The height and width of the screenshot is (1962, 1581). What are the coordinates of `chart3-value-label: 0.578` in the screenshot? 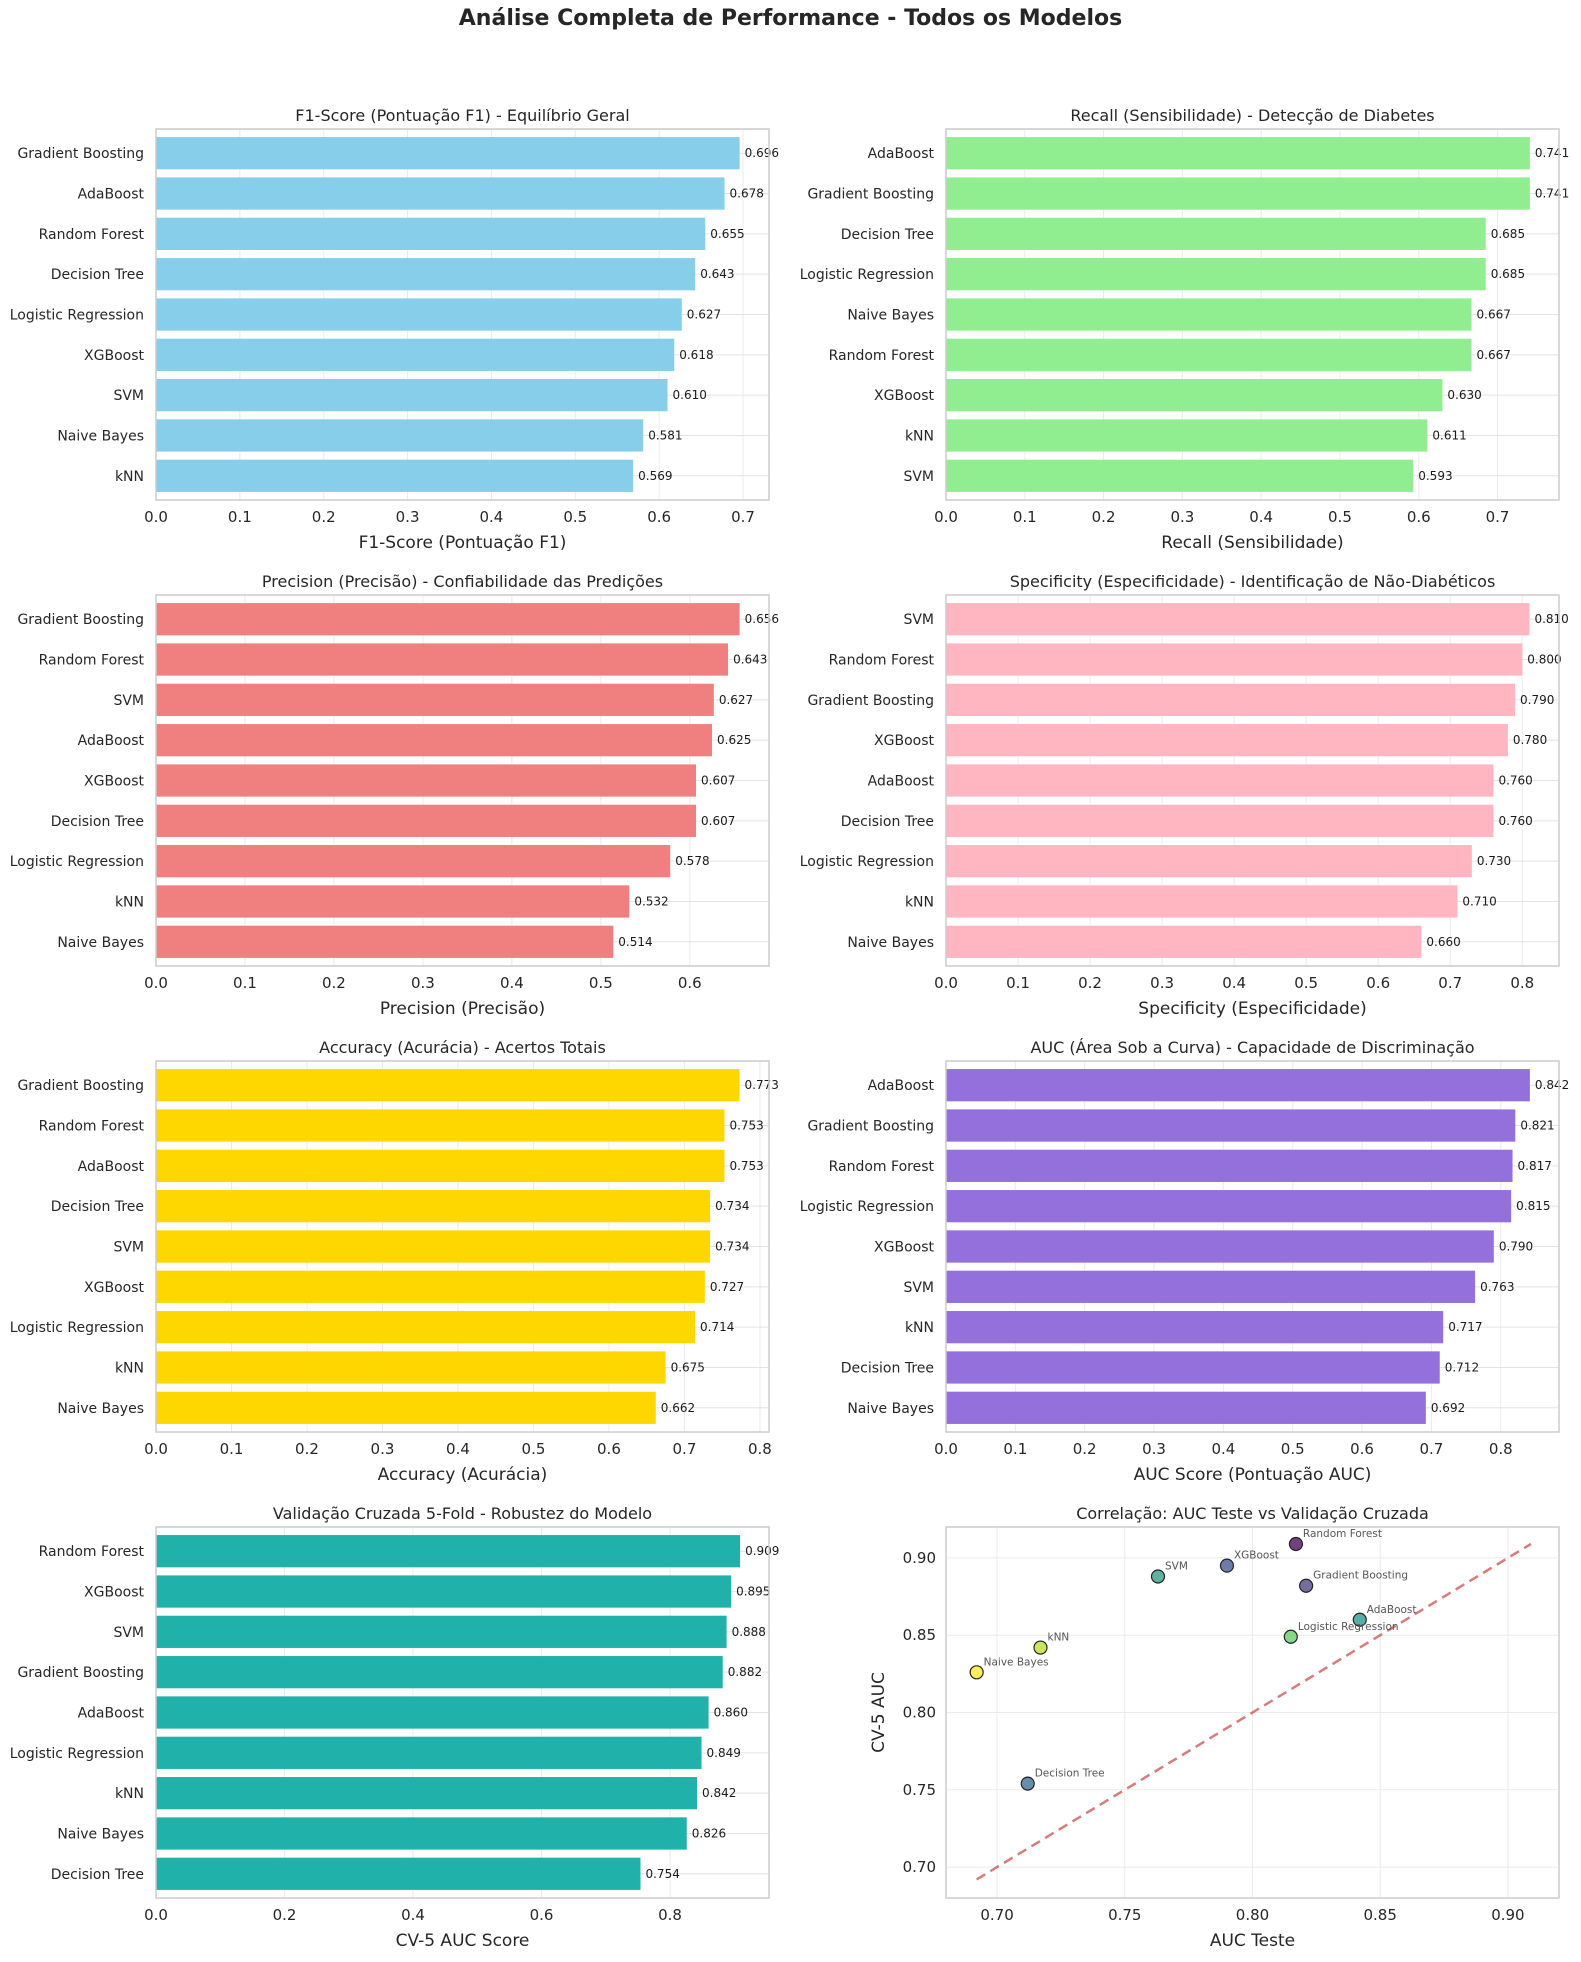 It's located at (692, 861).